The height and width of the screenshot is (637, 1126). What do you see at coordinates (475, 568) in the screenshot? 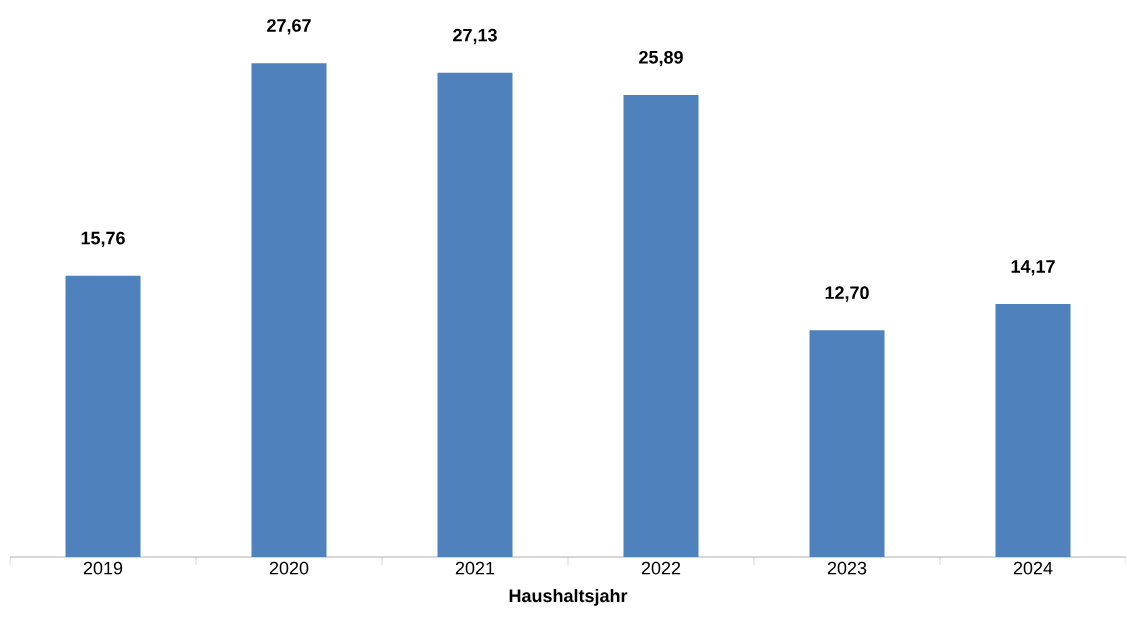
I see `x-tick-label: 2021` at bounding box center [475, 568].